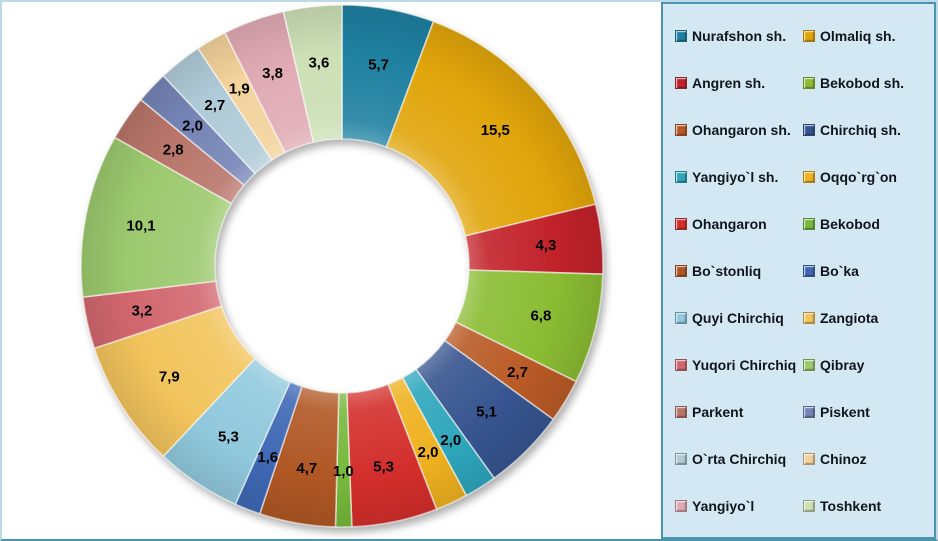 The width and height of the screenshot is (938, 541). What do you see at coordinates (741, 129) in the screenshot?
I see `legend-label: Ohangaron sh.` at bounding box center [741, 129].